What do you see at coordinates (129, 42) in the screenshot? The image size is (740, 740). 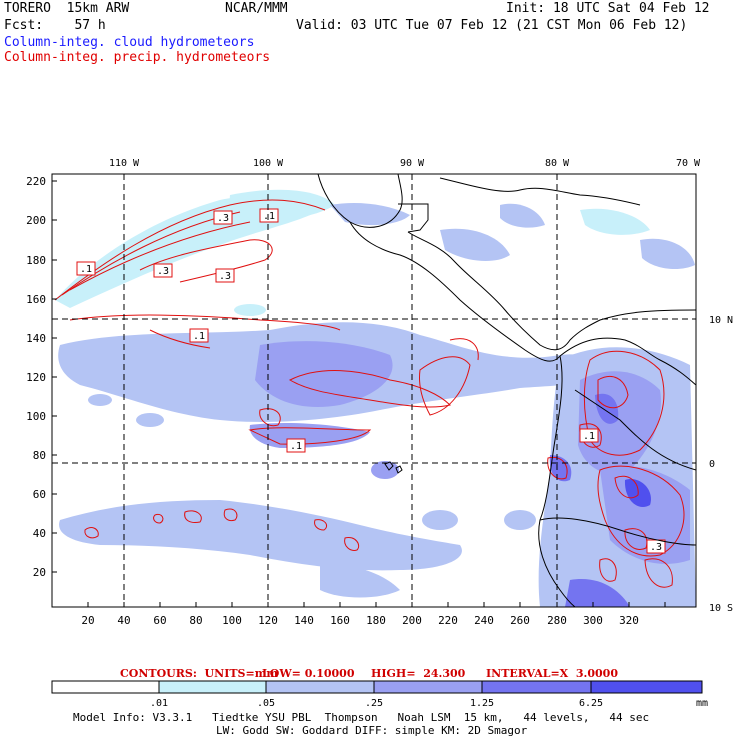 I see `legend-cloud: Column-integ. cloud hydrometeors` at bounding box center [129, 42].